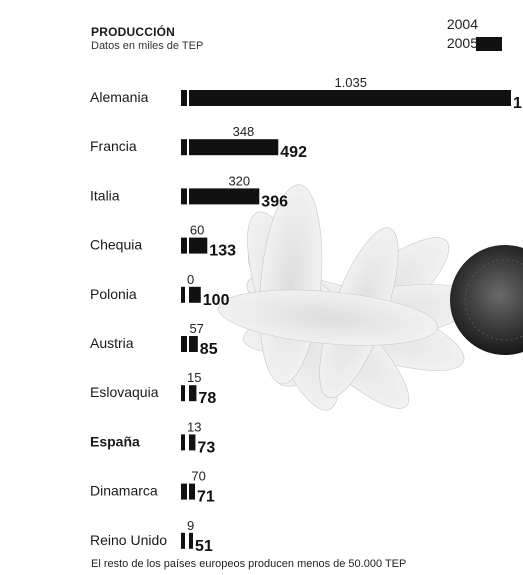 This screenshot has height=575, width=523. Describe the element at coordinates (518, 103) in the screenshot. I see `value-label-2005: 1.669` at that location.